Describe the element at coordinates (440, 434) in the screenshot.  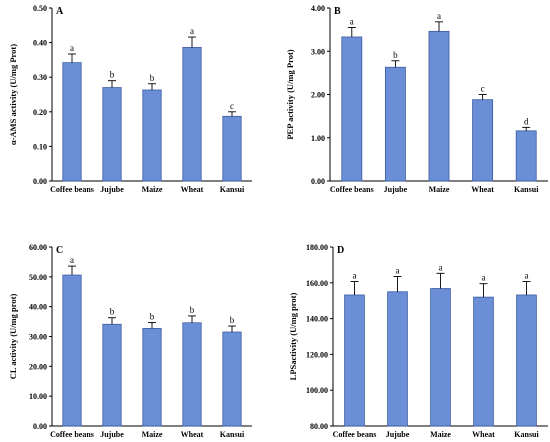
I see `panel-d-category-label: Maize` at that location.